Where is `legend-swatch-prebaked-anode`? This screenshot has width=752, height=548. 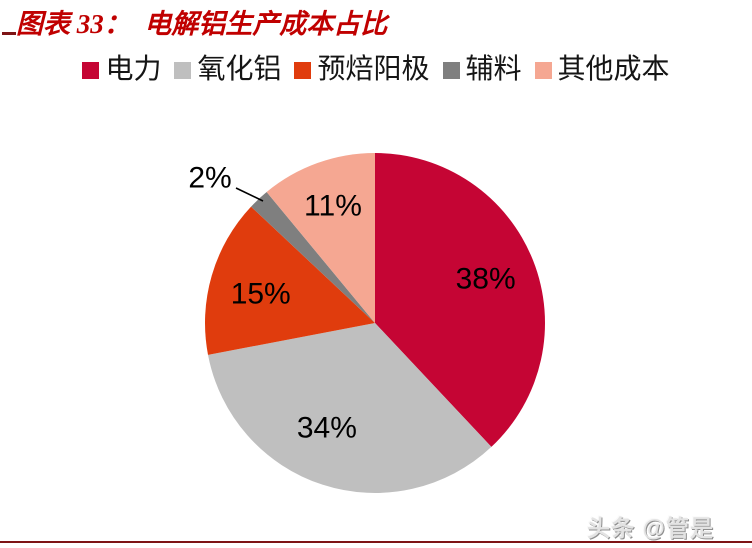
legend-swatch-prebaked-anode is located at coordinates (303, 70).